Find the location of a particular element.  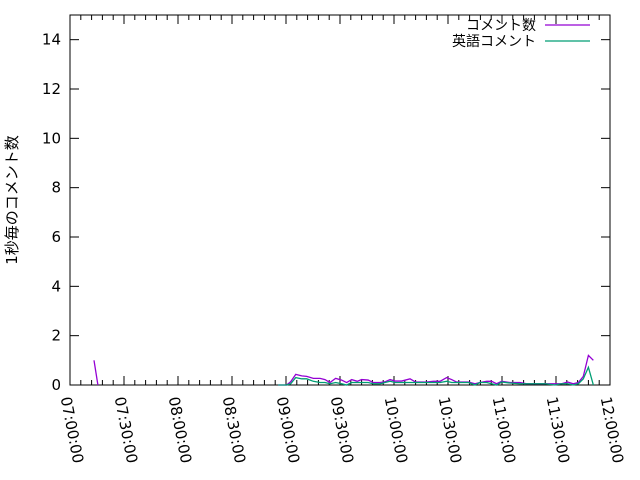

x-tick-label: 12:00:00 is located at coordinates (612, 430).